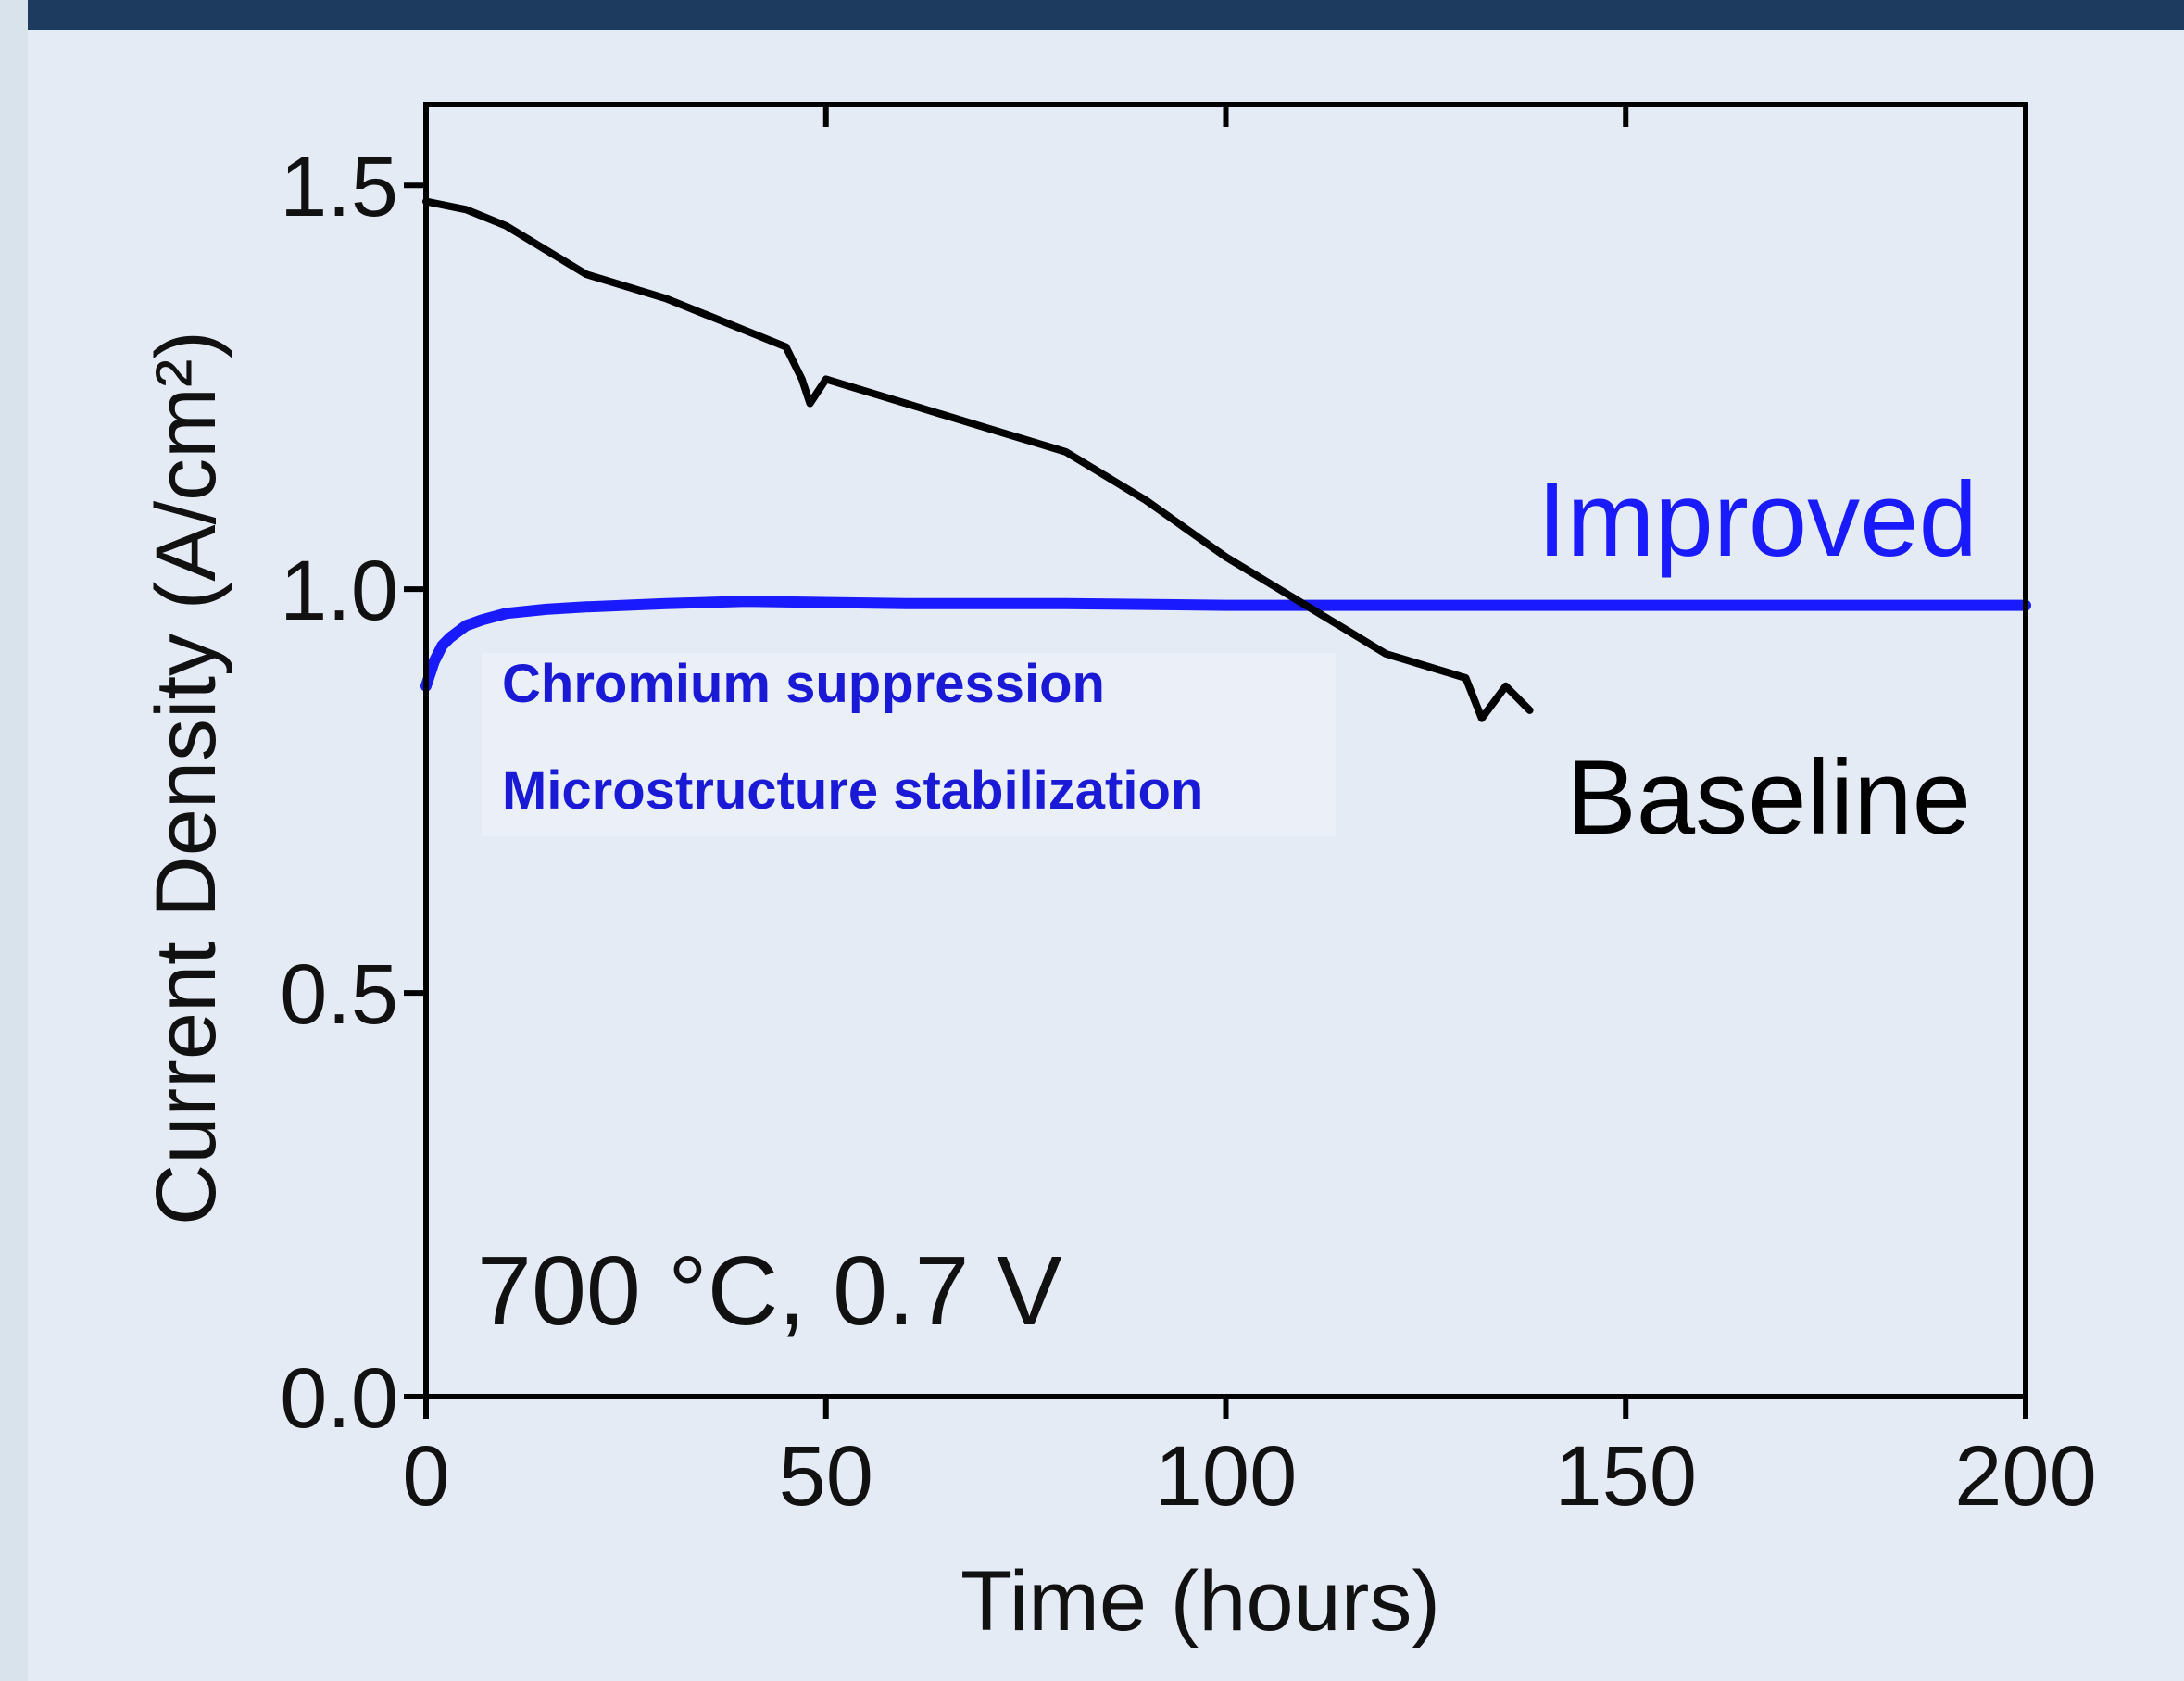  What do you see at coordinates (339, 187) in the screenshot?
I see `y-tick-label: 1.5` at bounding box center [339, 187].